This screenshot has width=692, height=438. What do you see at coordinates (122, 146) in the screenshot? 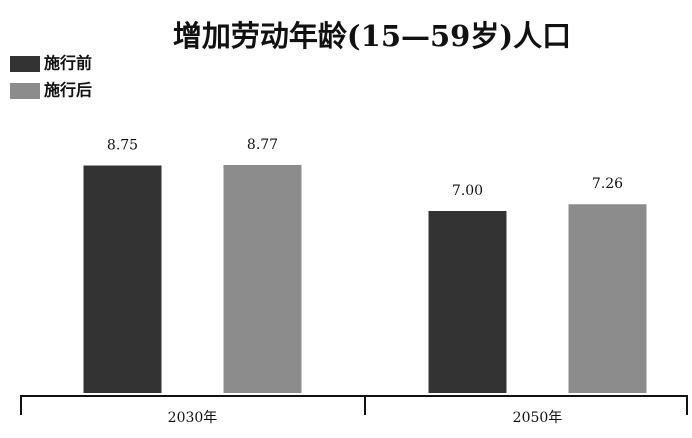
I see `value-label: 8.75` at bounding box center [122, 146].